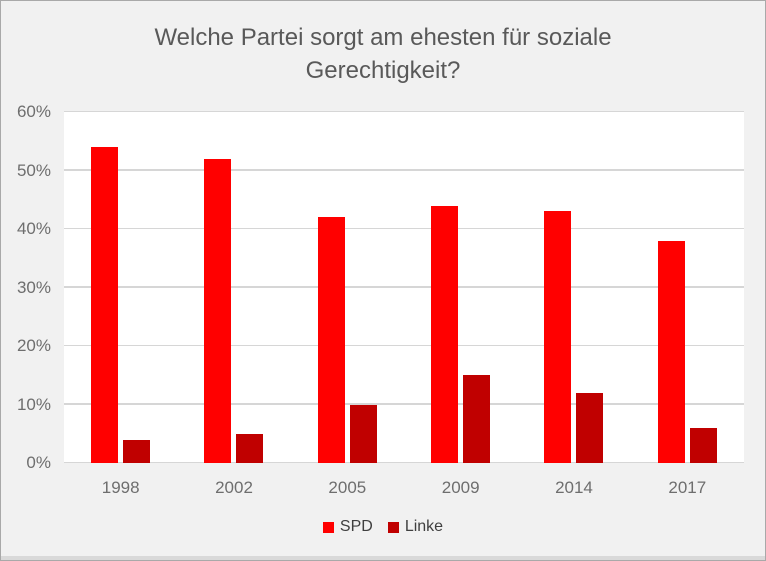 The height and width of the screenshot is (561, 766). What do you see at coordinates (33, 111) in the screenshot?
I see `y-axis-tick-label: 60%` at bounding box center [33, 111].